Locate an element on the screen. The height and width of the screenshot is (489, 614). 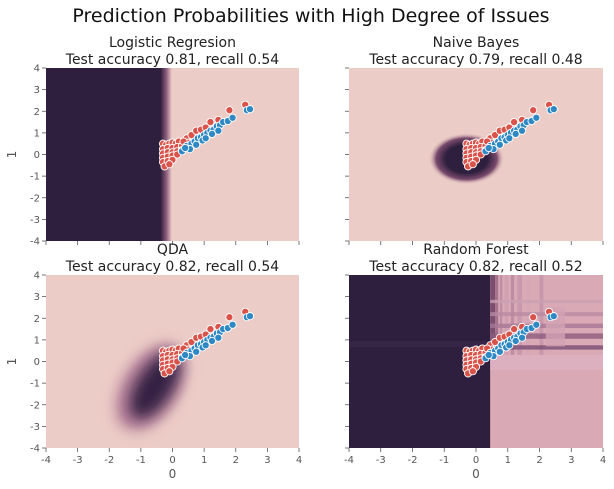
x-tick-label: -3 is located at coordinates (78, 460).